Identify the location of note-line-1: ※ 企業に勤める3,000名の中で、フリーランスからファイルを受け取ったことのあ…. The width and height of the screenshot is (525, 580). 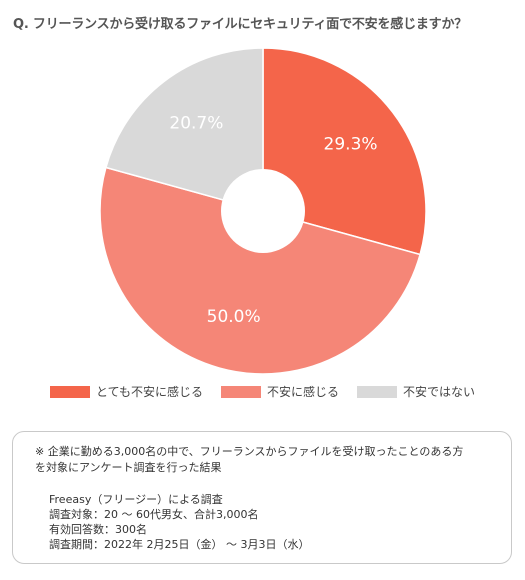
(249, 451).